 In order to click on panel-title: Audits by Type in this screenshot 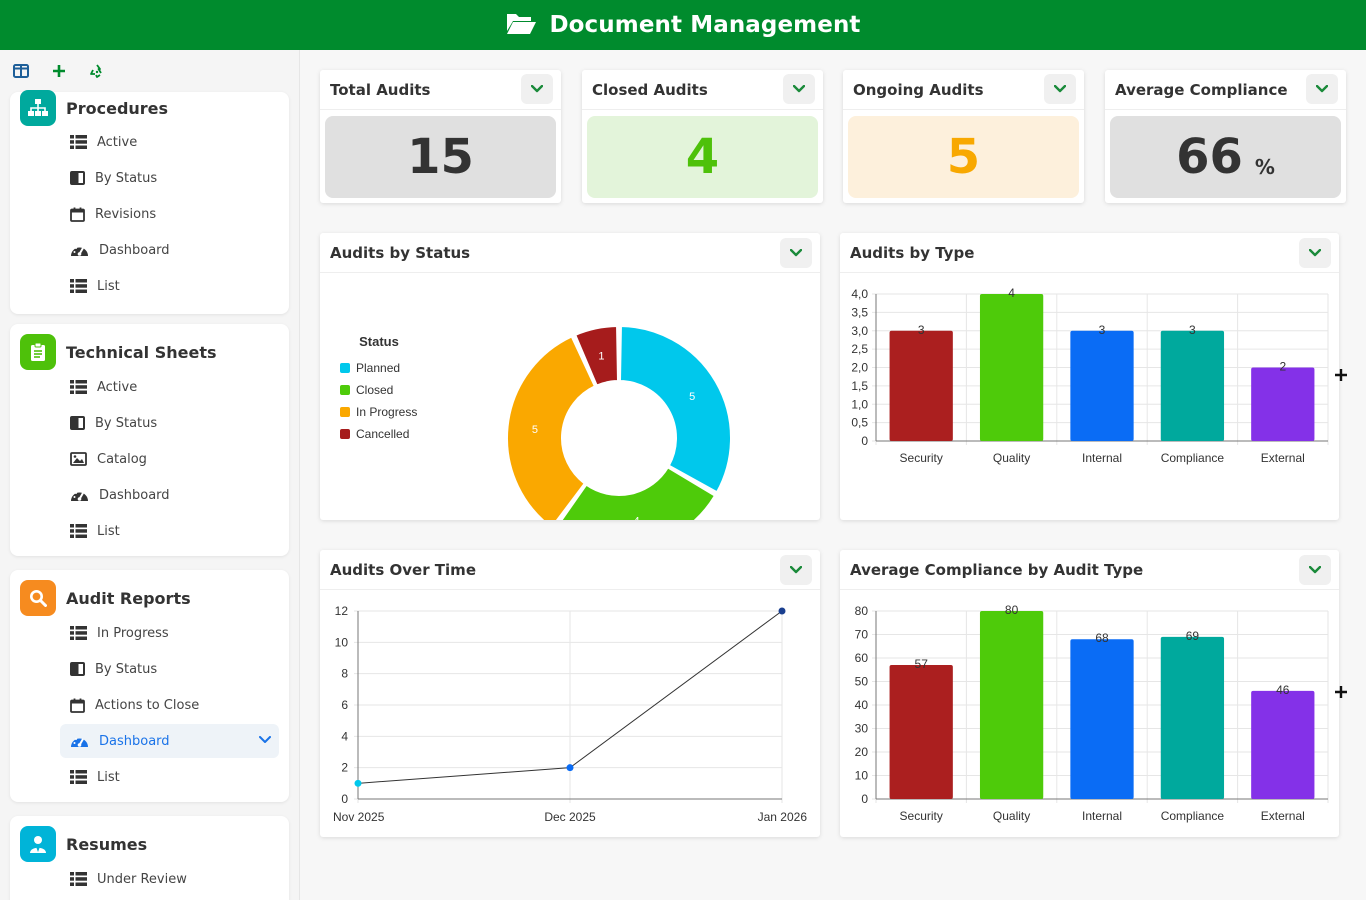, I will do `click(912, 252)`.